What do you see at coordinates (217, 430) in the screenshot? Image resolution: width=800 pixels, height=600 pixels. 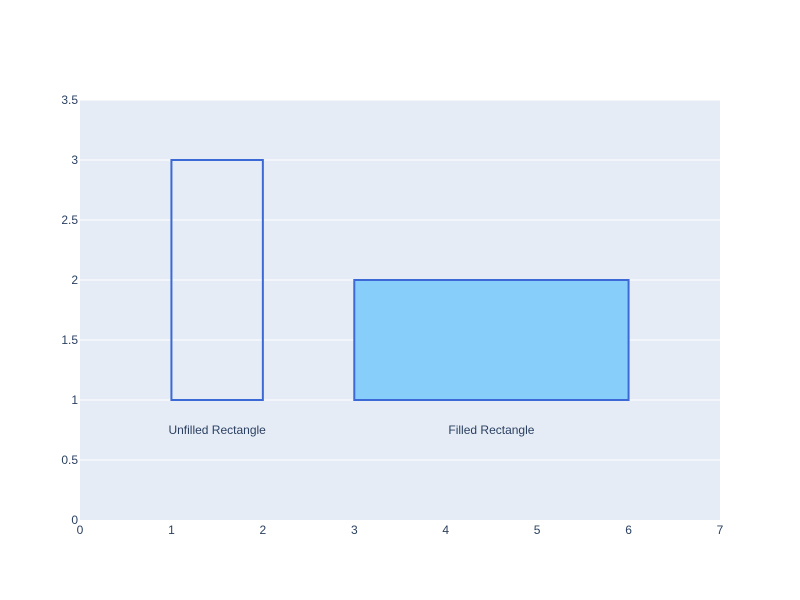 I see `rectangle-annotation: Unfilled Rectangle` at bounding box center [217, 430].